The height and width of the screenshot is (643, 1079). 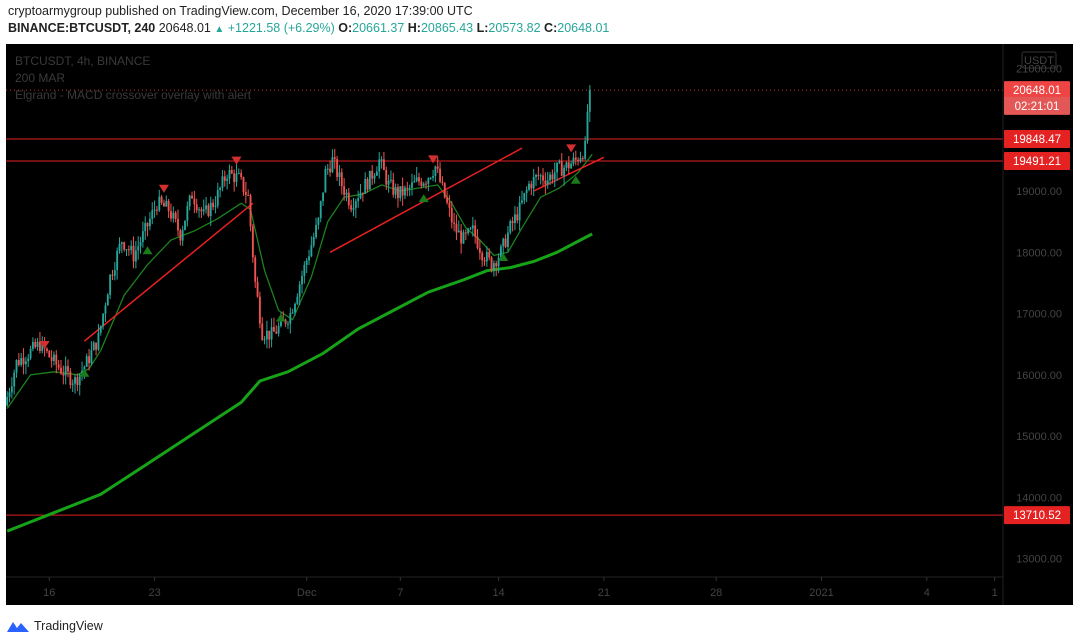 I want to click on x-tick-label: 1, so click(x=995, y=593).